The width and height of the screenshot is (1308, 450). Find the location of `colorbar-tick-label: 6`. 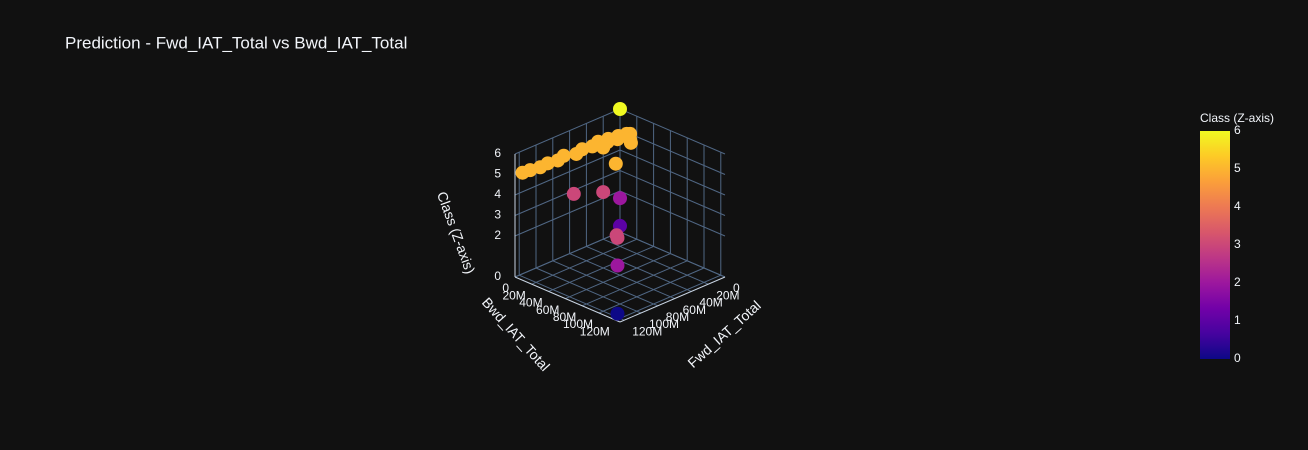

colorbar-tick-label: 6 is located at coordinates (1237, 130).